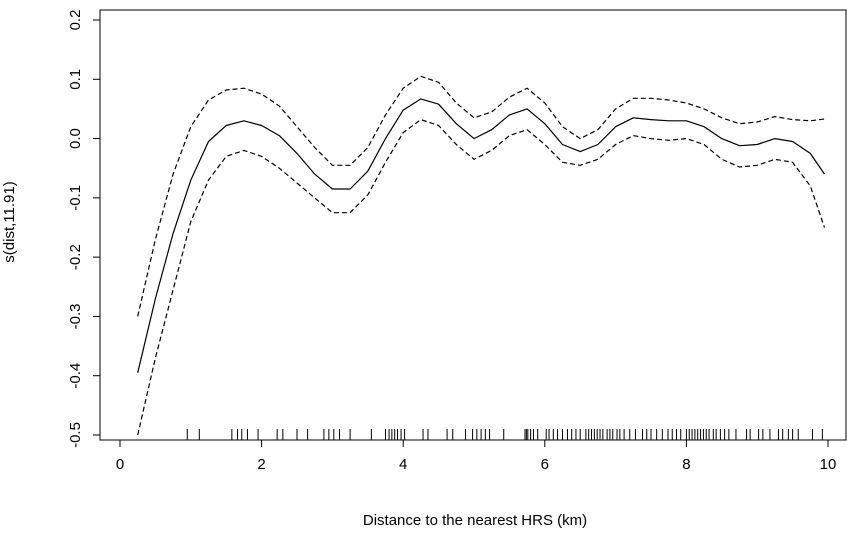  What do you see at coordinates (75, 138) in the screenshot?
I see `y-tick-label-5: 0.0` at bounding box center [75, 138].